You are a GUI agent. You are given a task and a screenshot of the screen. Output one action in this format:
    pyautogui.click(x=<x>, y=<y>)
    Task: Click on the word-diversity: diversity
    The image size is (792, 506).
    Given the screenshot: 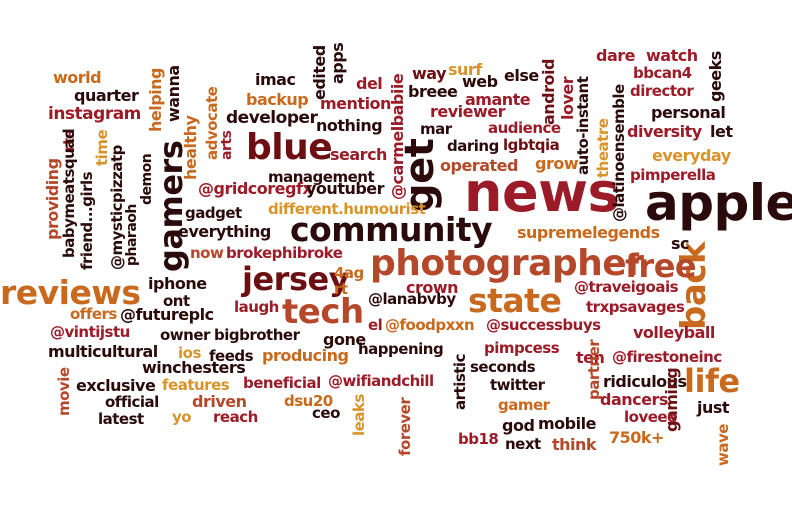 What is the action you would take?
    pyautogui.click(x=664, y=131)
    